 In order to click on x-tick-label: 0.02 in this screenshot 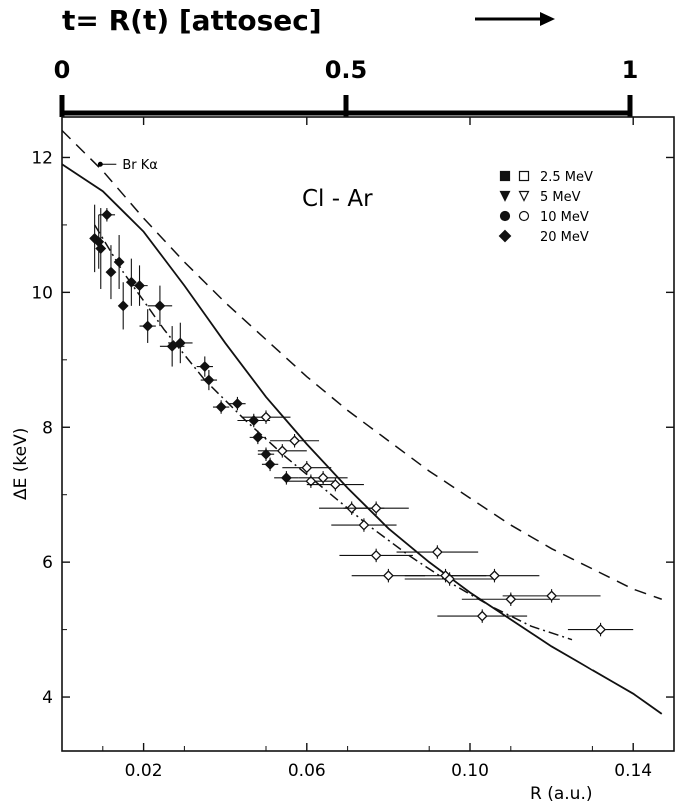, I will do `click(144, 771)`.